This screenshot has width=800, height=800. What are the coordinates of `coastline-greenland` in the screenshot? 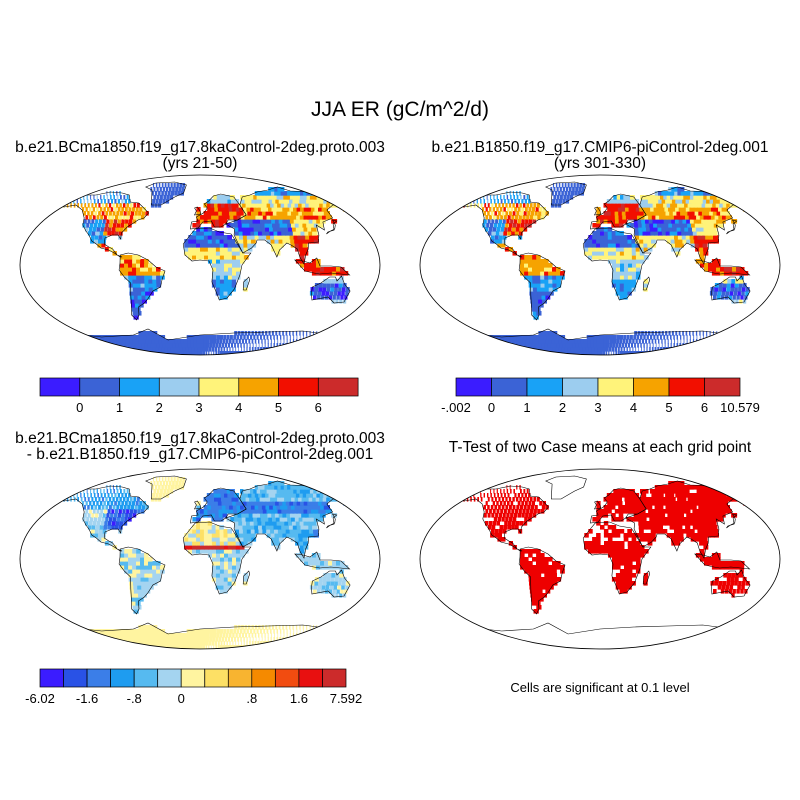 It's located at (166, 487).